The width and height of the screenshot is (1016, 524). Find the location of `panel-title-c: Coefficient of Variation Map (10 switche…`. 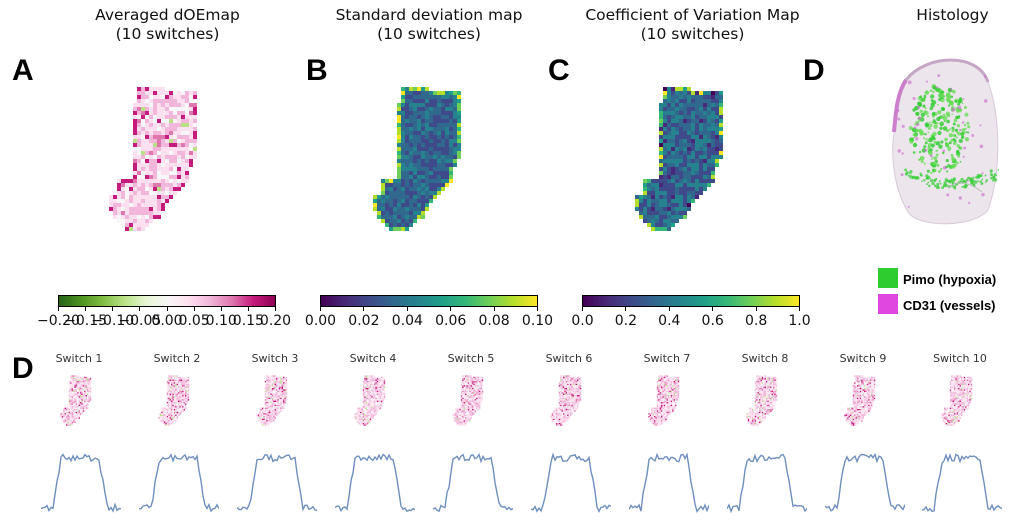

panel-title-c: Coefficient of Variation Map (10 switche… is located at coordinates (692, 24).